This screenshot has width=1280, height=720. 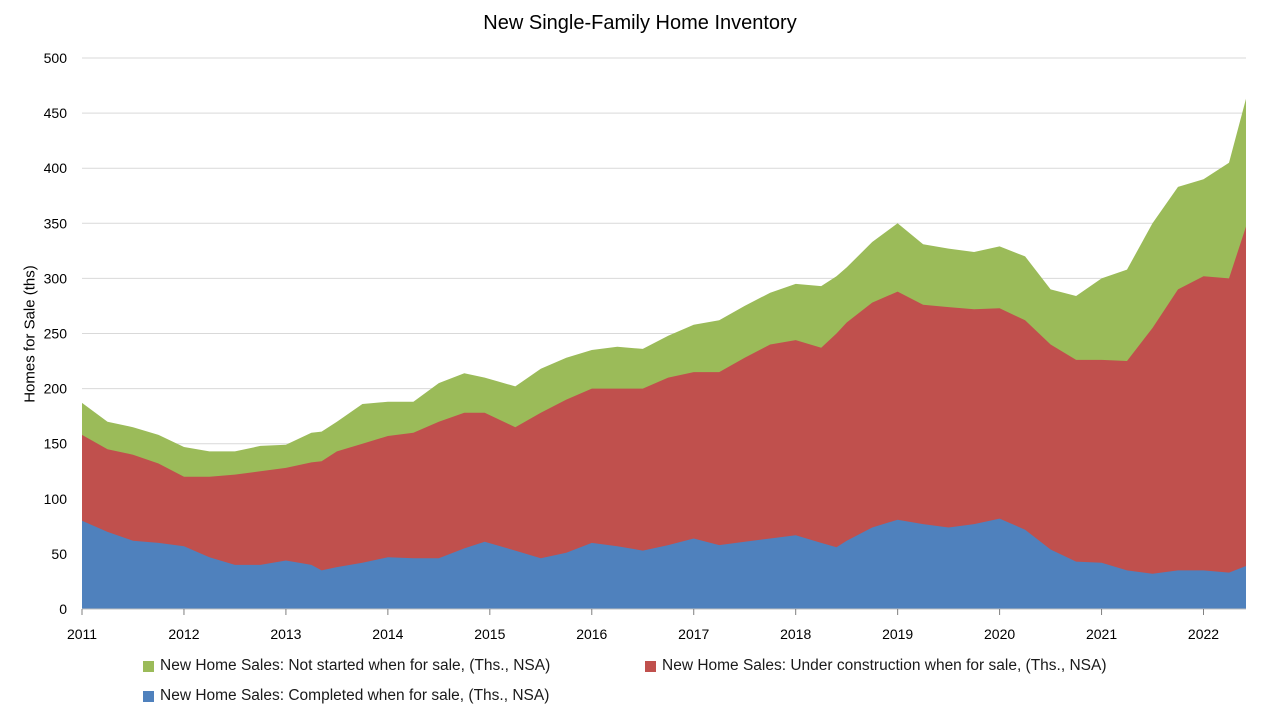 I want to click on x-tick-label: 2012, so click(x=183, y=634).